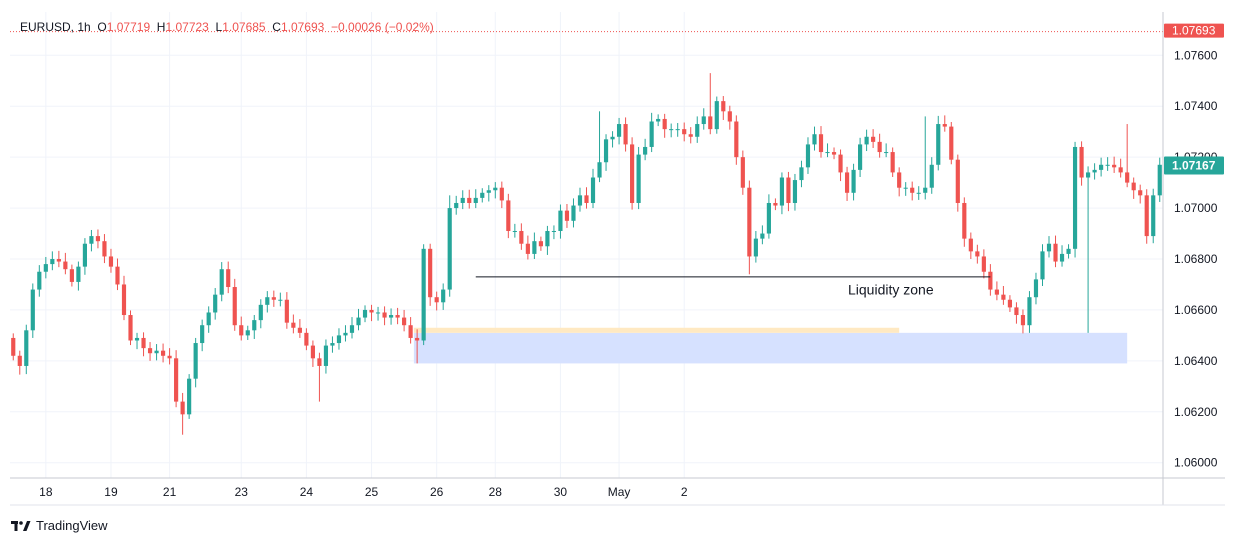  Describe the element at coordinates (1196, 259) in the screenshot. I see `y-tick-label: 1.06800` at that location.